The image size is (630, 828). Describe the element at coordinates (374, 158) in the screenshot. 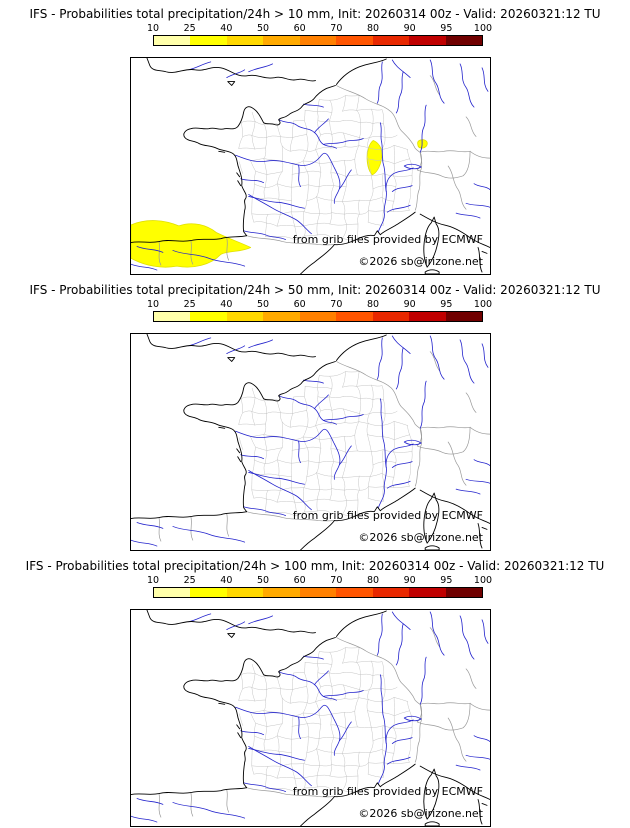

I see `probability-region-jura-northern-alps` at that location.